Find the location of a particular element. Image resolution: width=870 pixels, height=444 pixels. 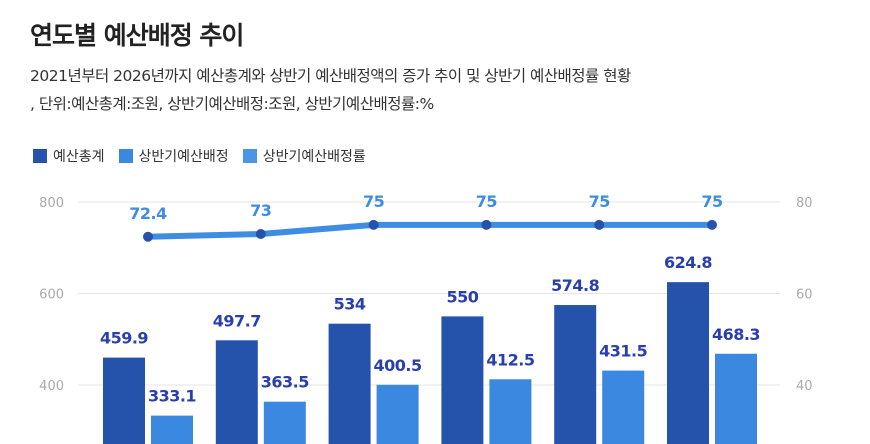

line-data-label: 72.4 is located at coordinates (148, 213).